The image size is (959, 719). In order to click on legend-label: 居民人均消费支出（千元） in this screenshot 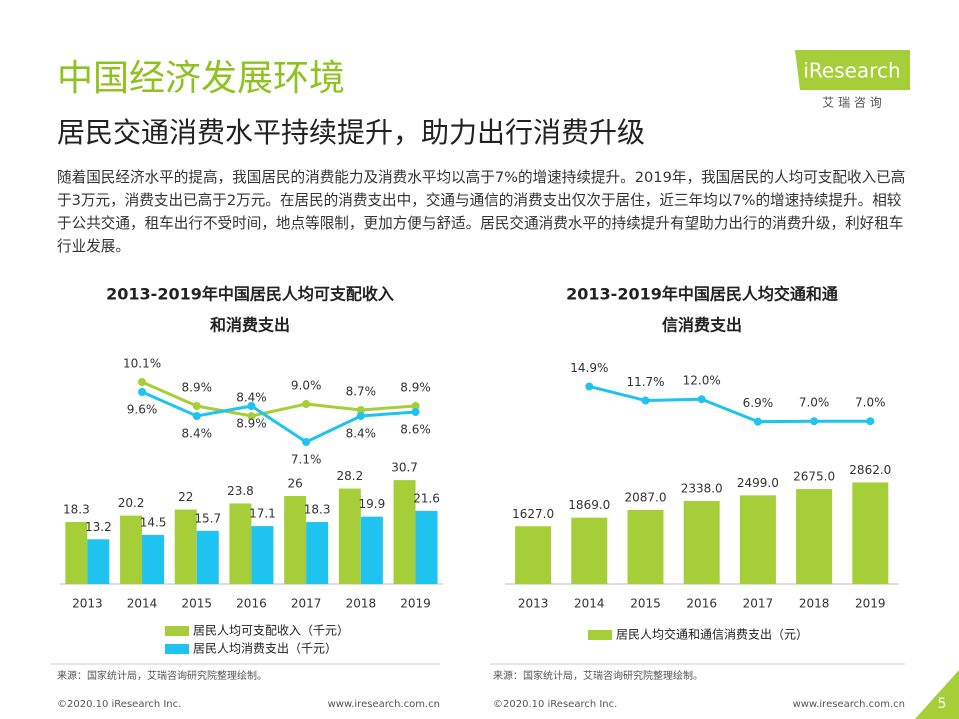, I will do `click(265, 649)`.